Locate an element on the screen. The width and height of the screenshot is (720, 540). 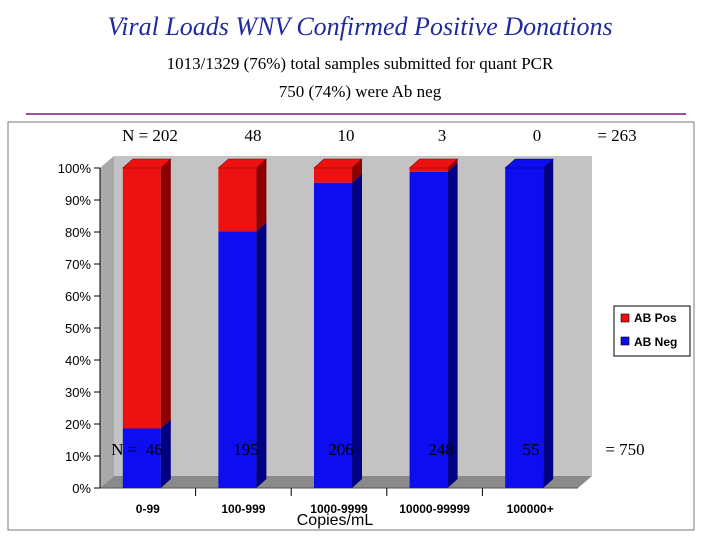
bar-ab-pos-3-side is located at coordinates (452, 165).